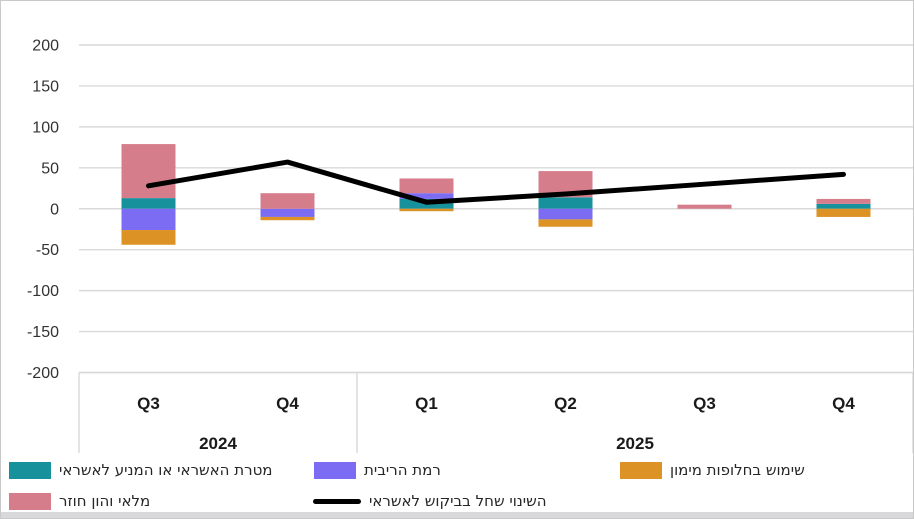  Describe the element at coordinates (43, 291) in the screenshot. I see `y-tick-label: -100` at that location.